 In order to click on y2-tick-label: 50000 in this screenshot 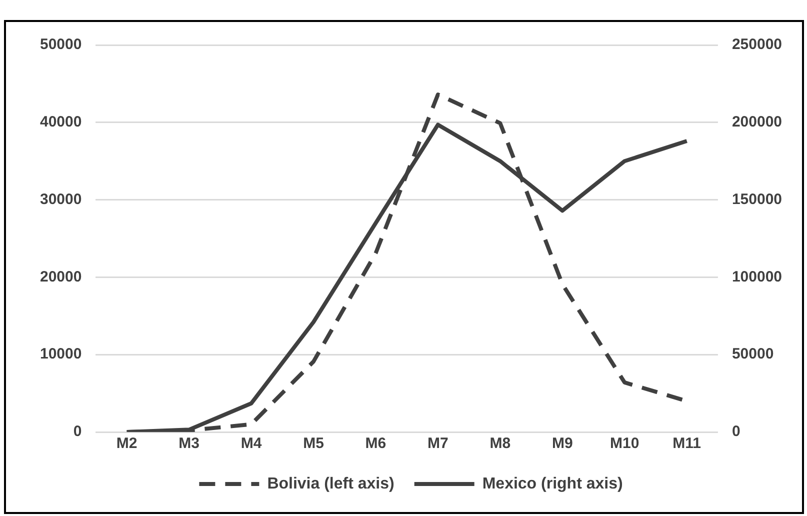, I will do `click(753, 354)`.